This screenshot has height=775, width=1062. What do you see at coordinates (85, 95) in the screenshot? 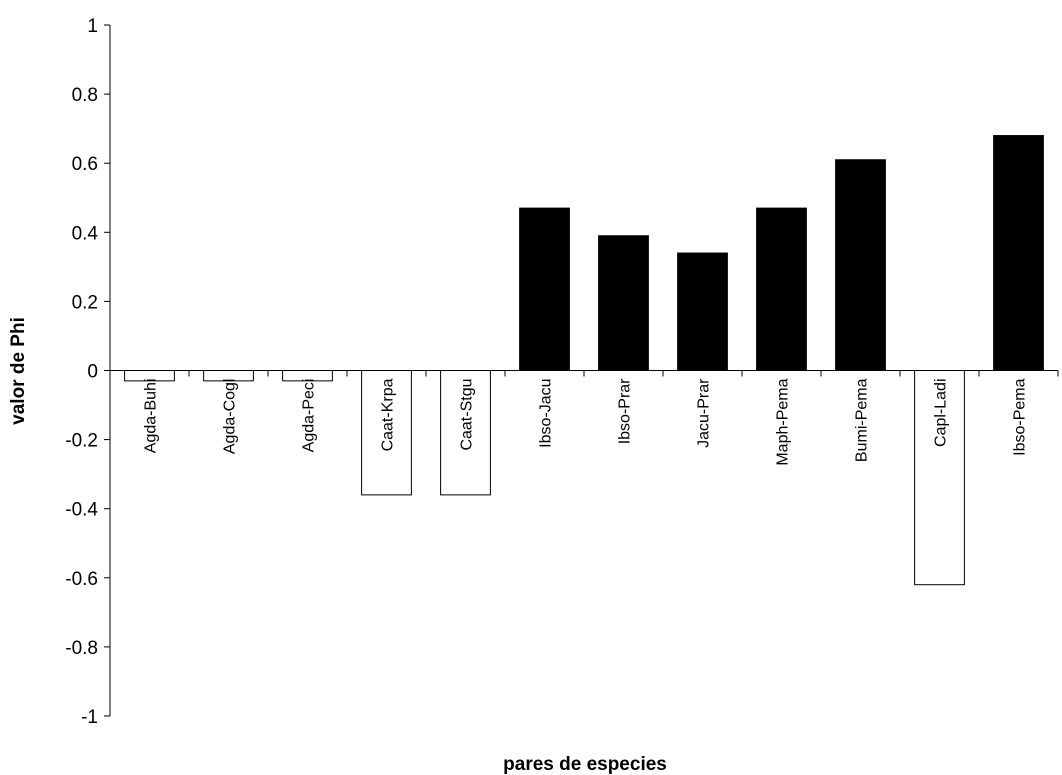
I see `y-tick-label: 0.8` at bounding box center [85, 95].